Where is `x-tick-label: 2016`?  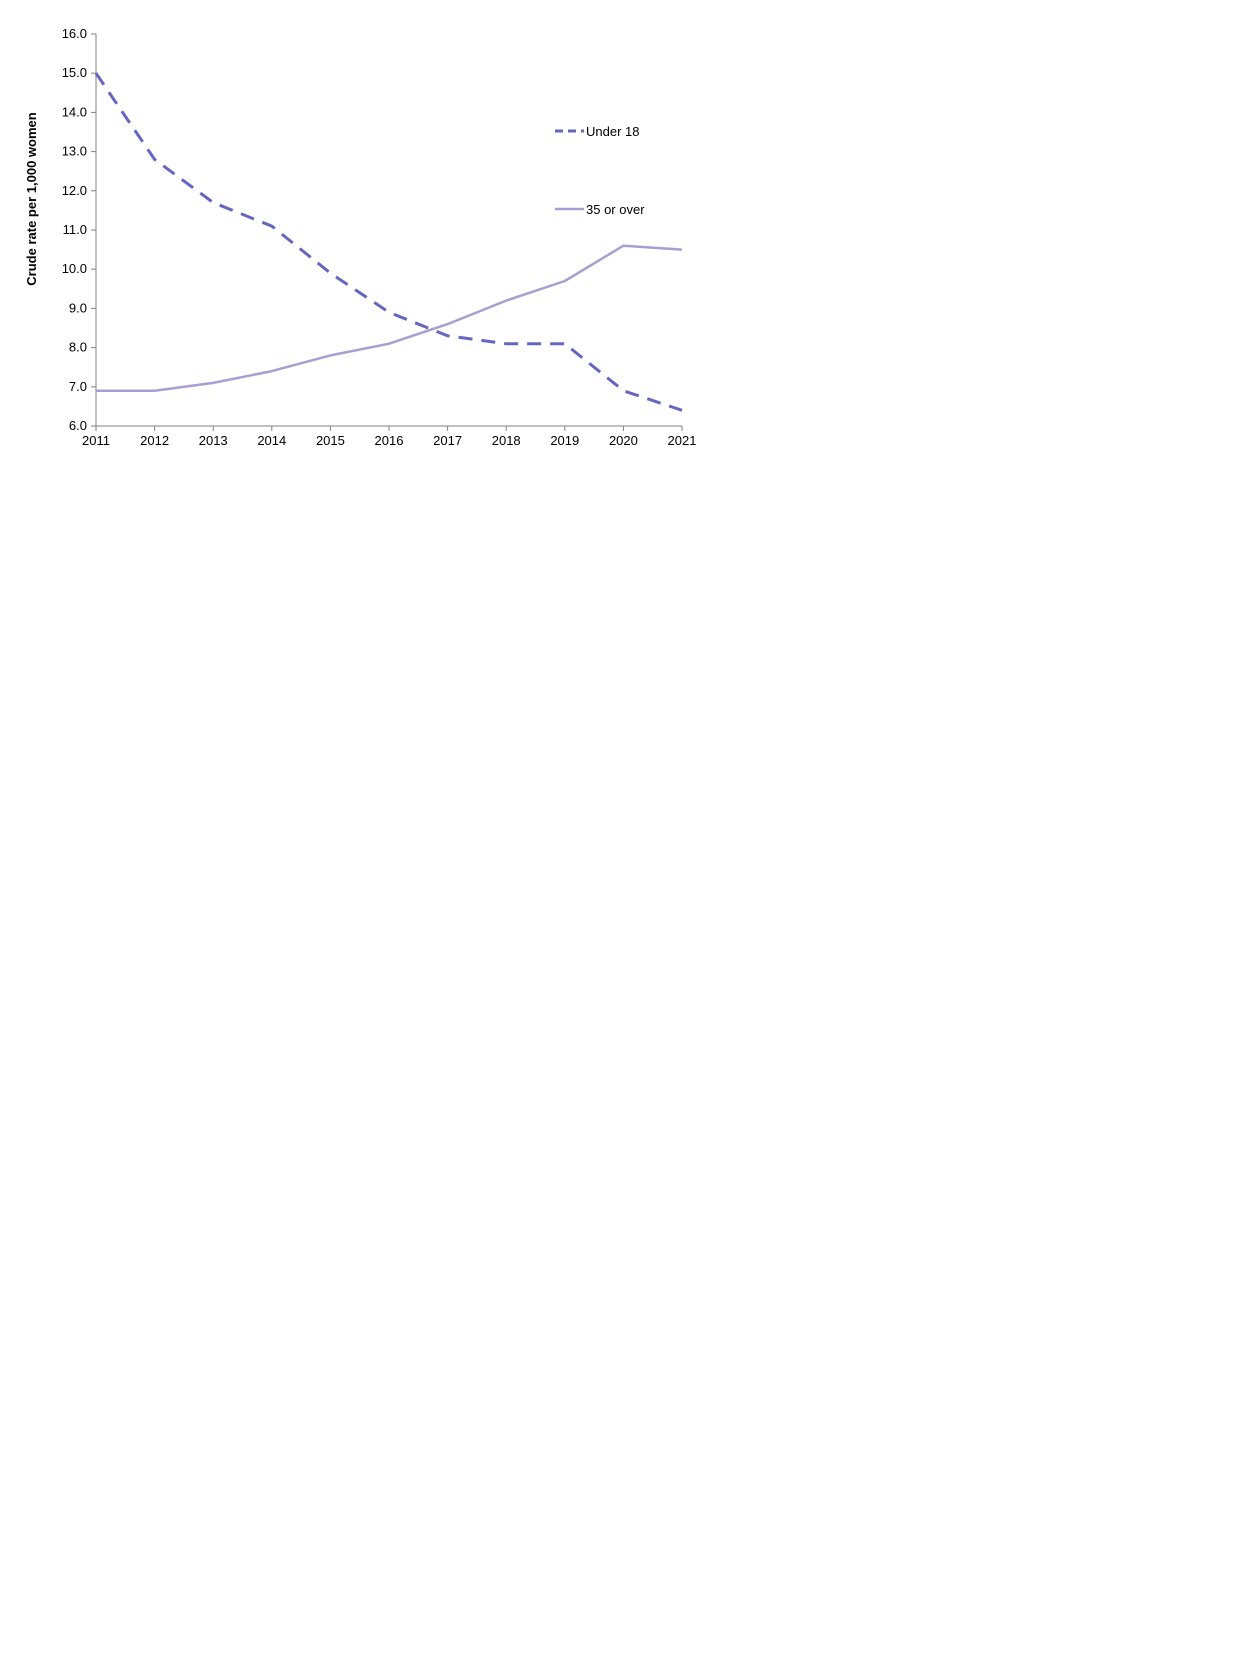 x-tick-label: 2016 is located at coordinates (389, 440).